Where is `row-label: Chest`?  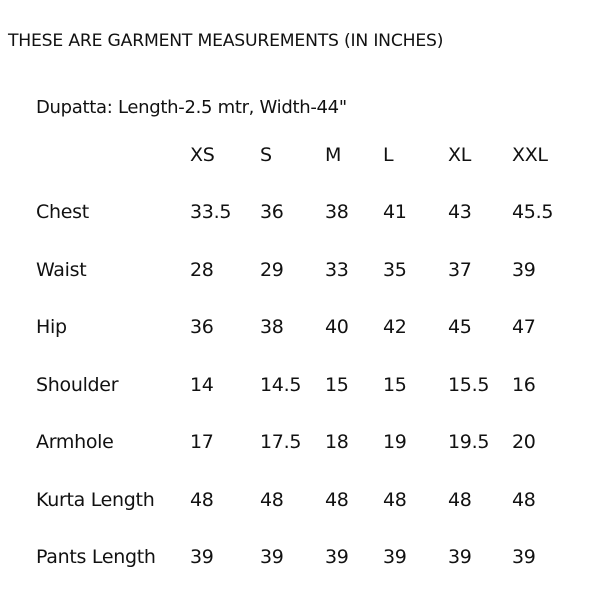 row-label: Chest is located at coordinates (62, 212).